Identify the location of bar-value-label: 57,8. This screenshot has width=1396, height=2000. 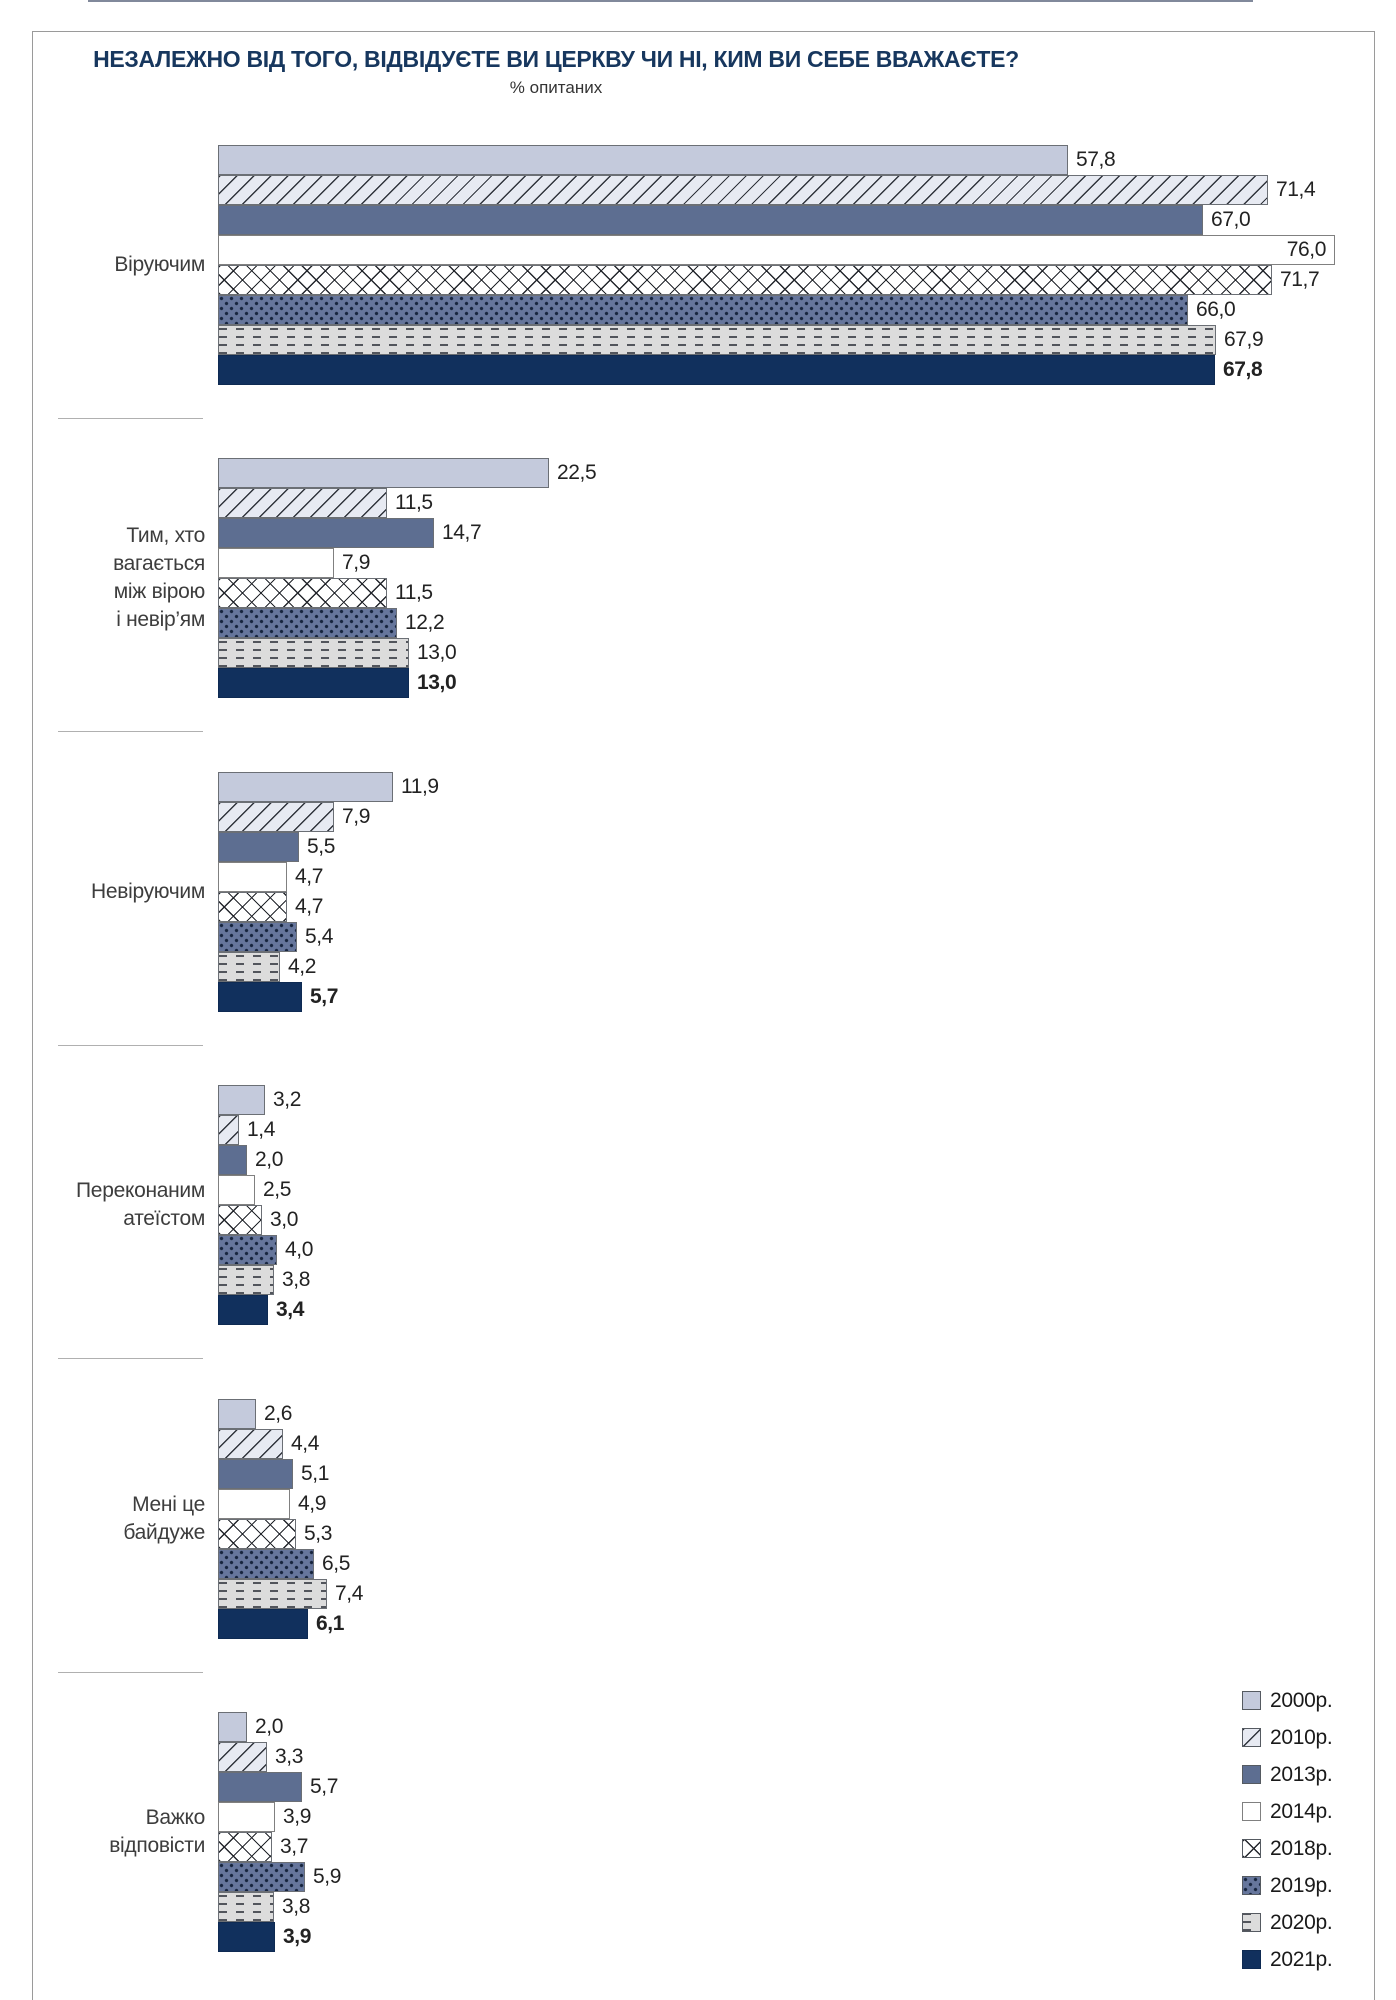
(1096, 159).